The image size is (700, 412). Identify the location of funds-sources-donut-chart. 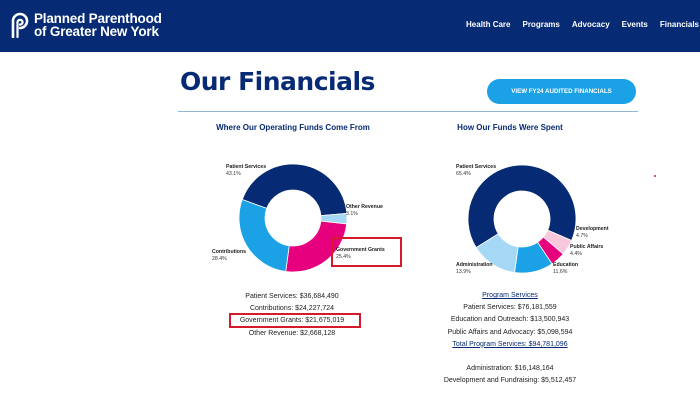
(293, 218).